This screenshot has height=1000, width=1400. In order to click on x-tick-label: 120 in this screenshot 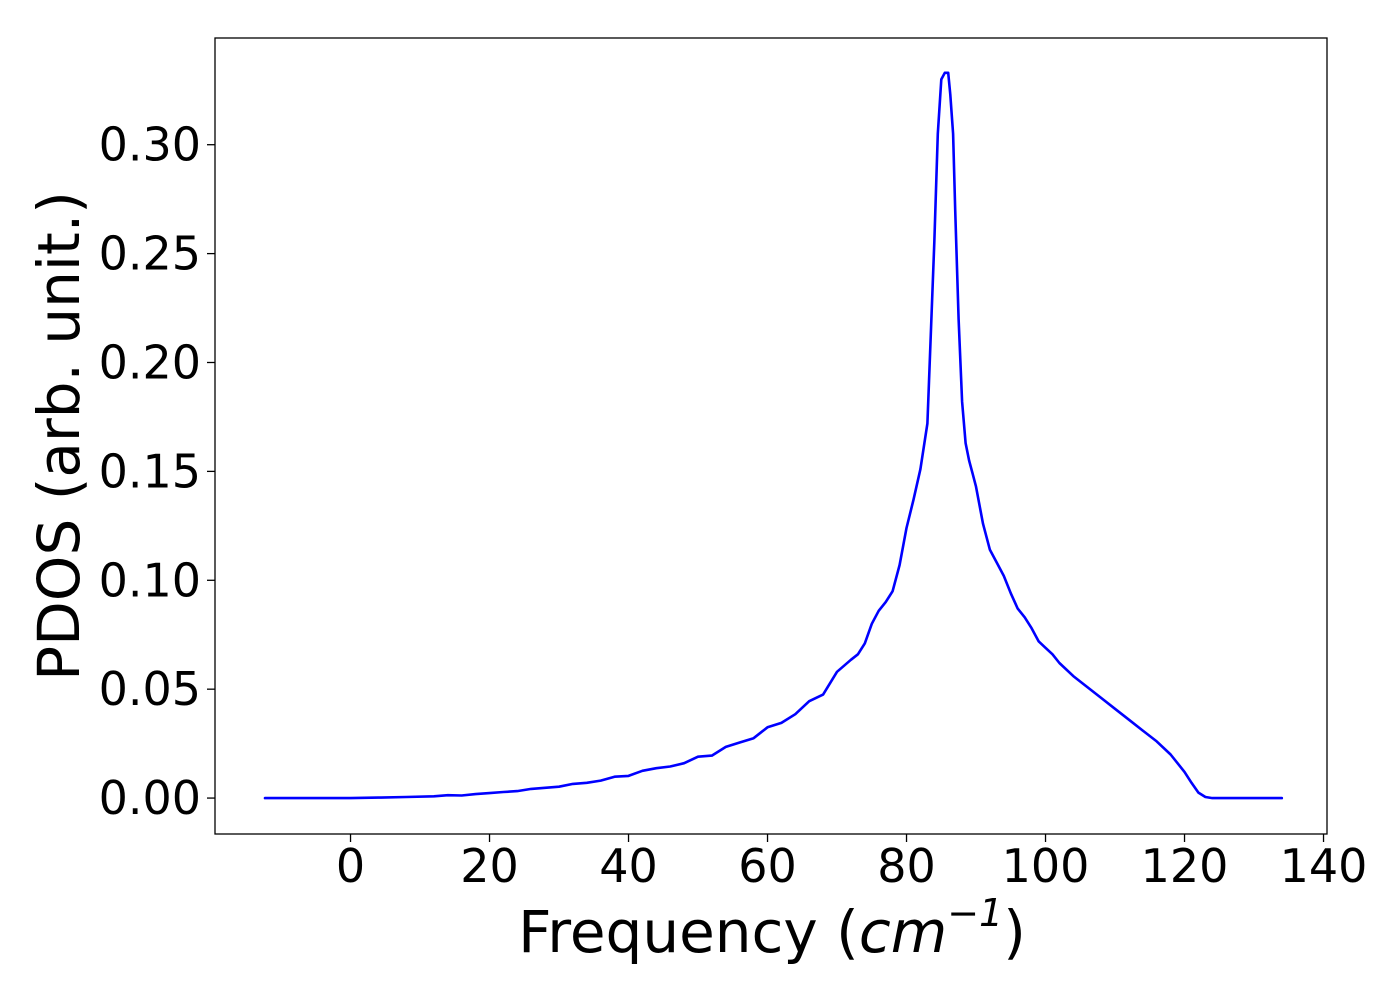, I will do `click(1185, 866)`.